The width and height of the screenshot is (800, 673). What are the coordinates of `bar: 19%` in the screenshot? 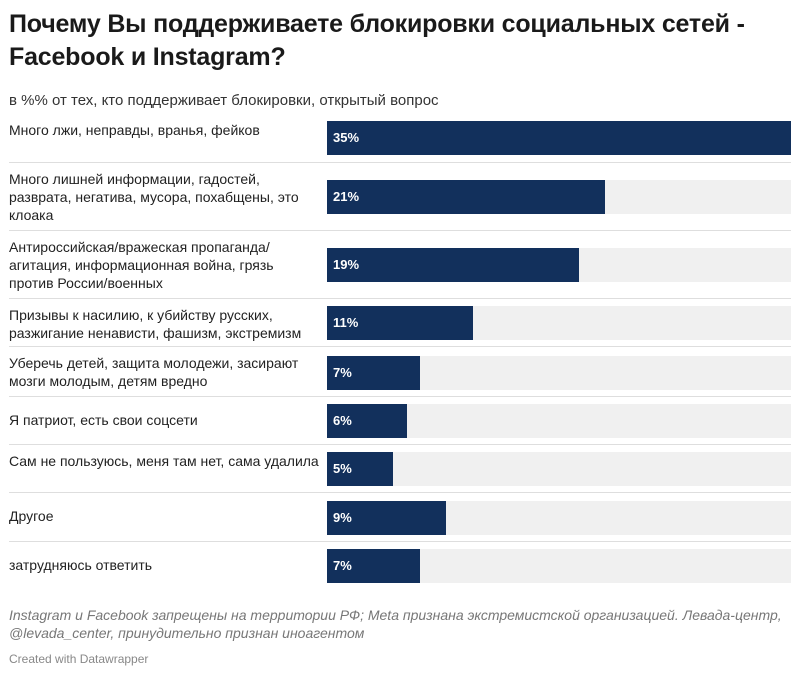 It's located at (453, 265).